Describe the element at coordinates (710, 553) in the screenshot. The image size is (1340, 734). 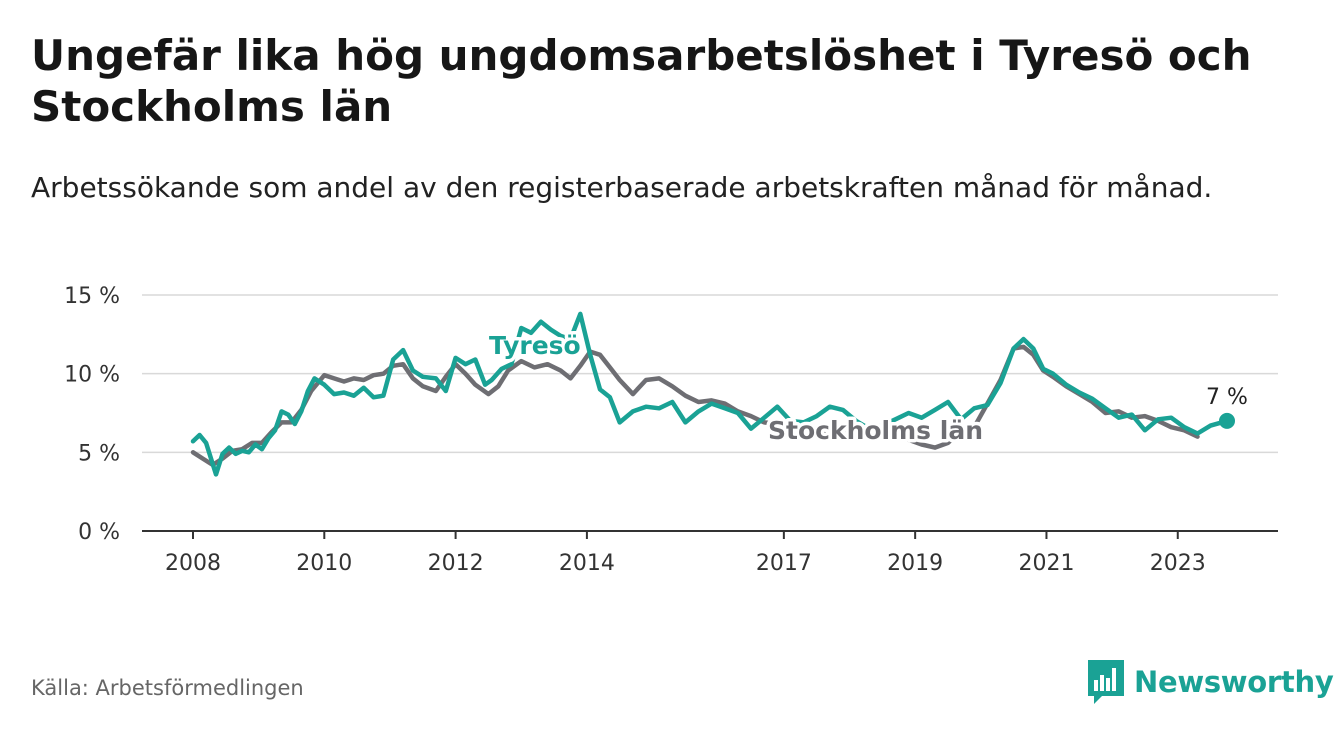
I see `x-axis: 2008 2010 2012 2014 2017 2019 2021 2023` at that location.